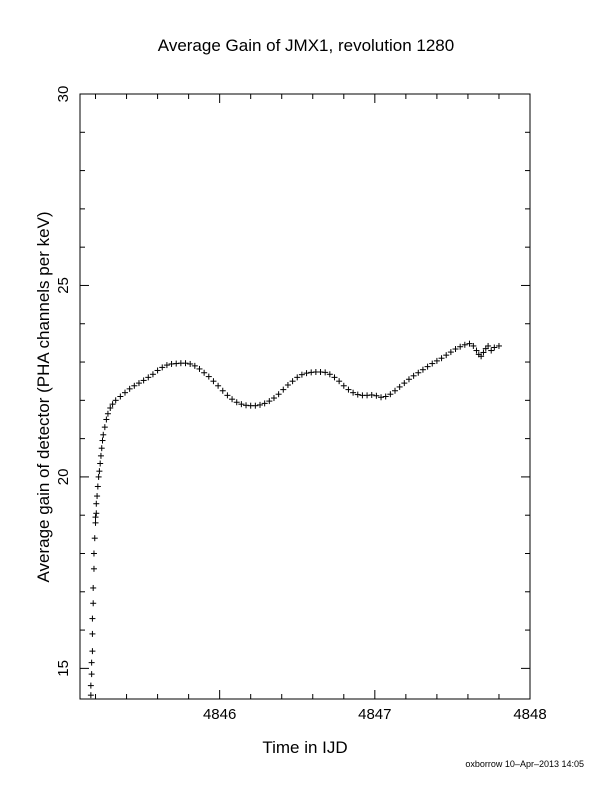 This screenshot has height=792, width=612. Describe the element at coordinates (219, 714) in the screenshot. I see `x-tick-label: 4846` at that location.